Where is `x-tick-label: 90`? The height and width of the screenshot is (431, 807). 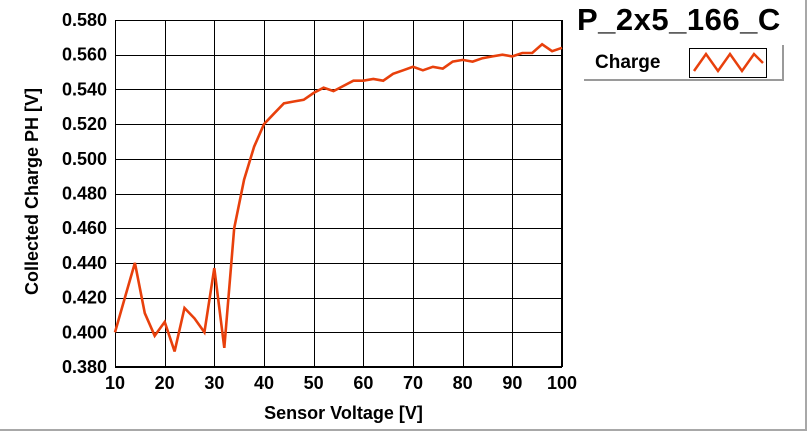
x-tick-label: 90 is located at coordinates (512, 383).